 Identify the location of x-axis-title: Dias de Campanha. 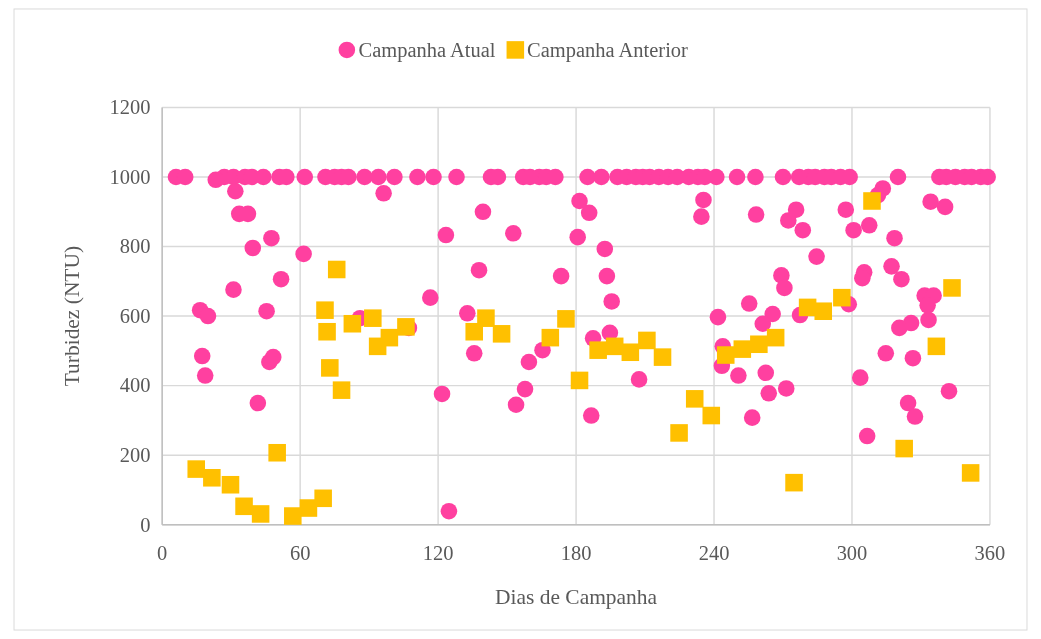
(576, 596).